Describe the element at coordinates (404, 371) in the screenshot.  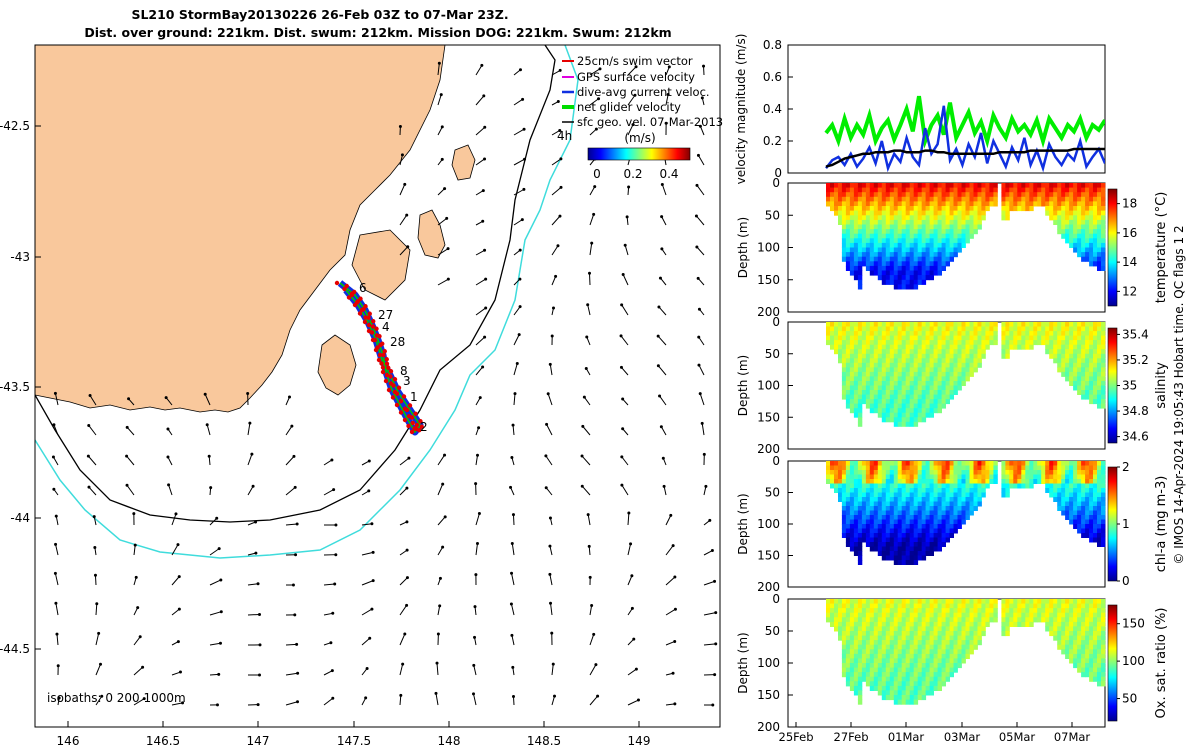
I see `day-marker: 8` at that location.